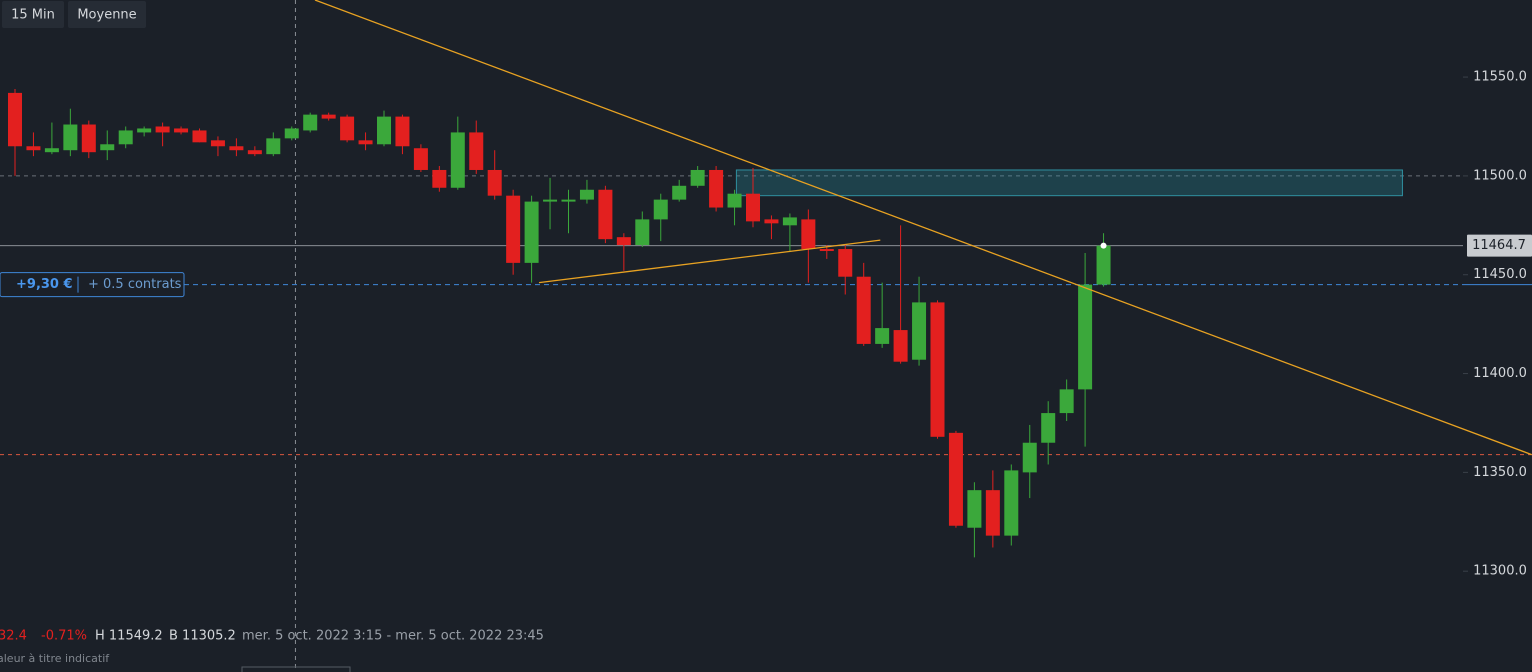 The width and height of the screenshot is (1532, 672). I want to click on y-tick-label: 11500.0, so click(1500, 175).